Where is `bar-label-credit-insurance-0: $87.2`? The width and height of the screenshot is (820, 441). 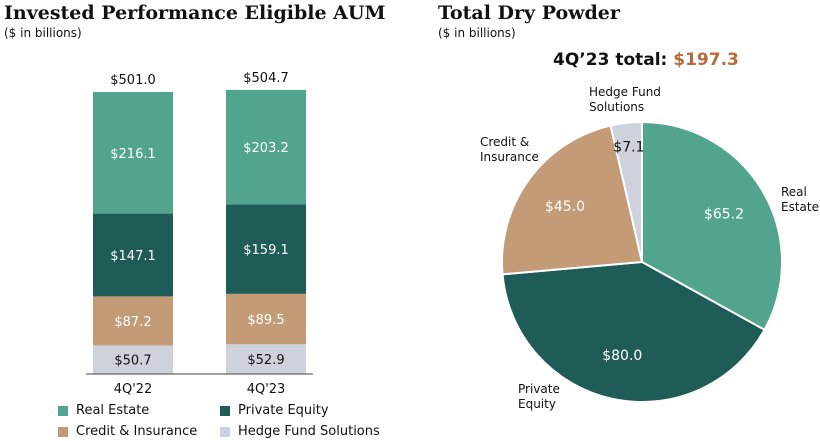
bar-label-credit-insurance-0: $87.2 is located at coordinates (132, 322).